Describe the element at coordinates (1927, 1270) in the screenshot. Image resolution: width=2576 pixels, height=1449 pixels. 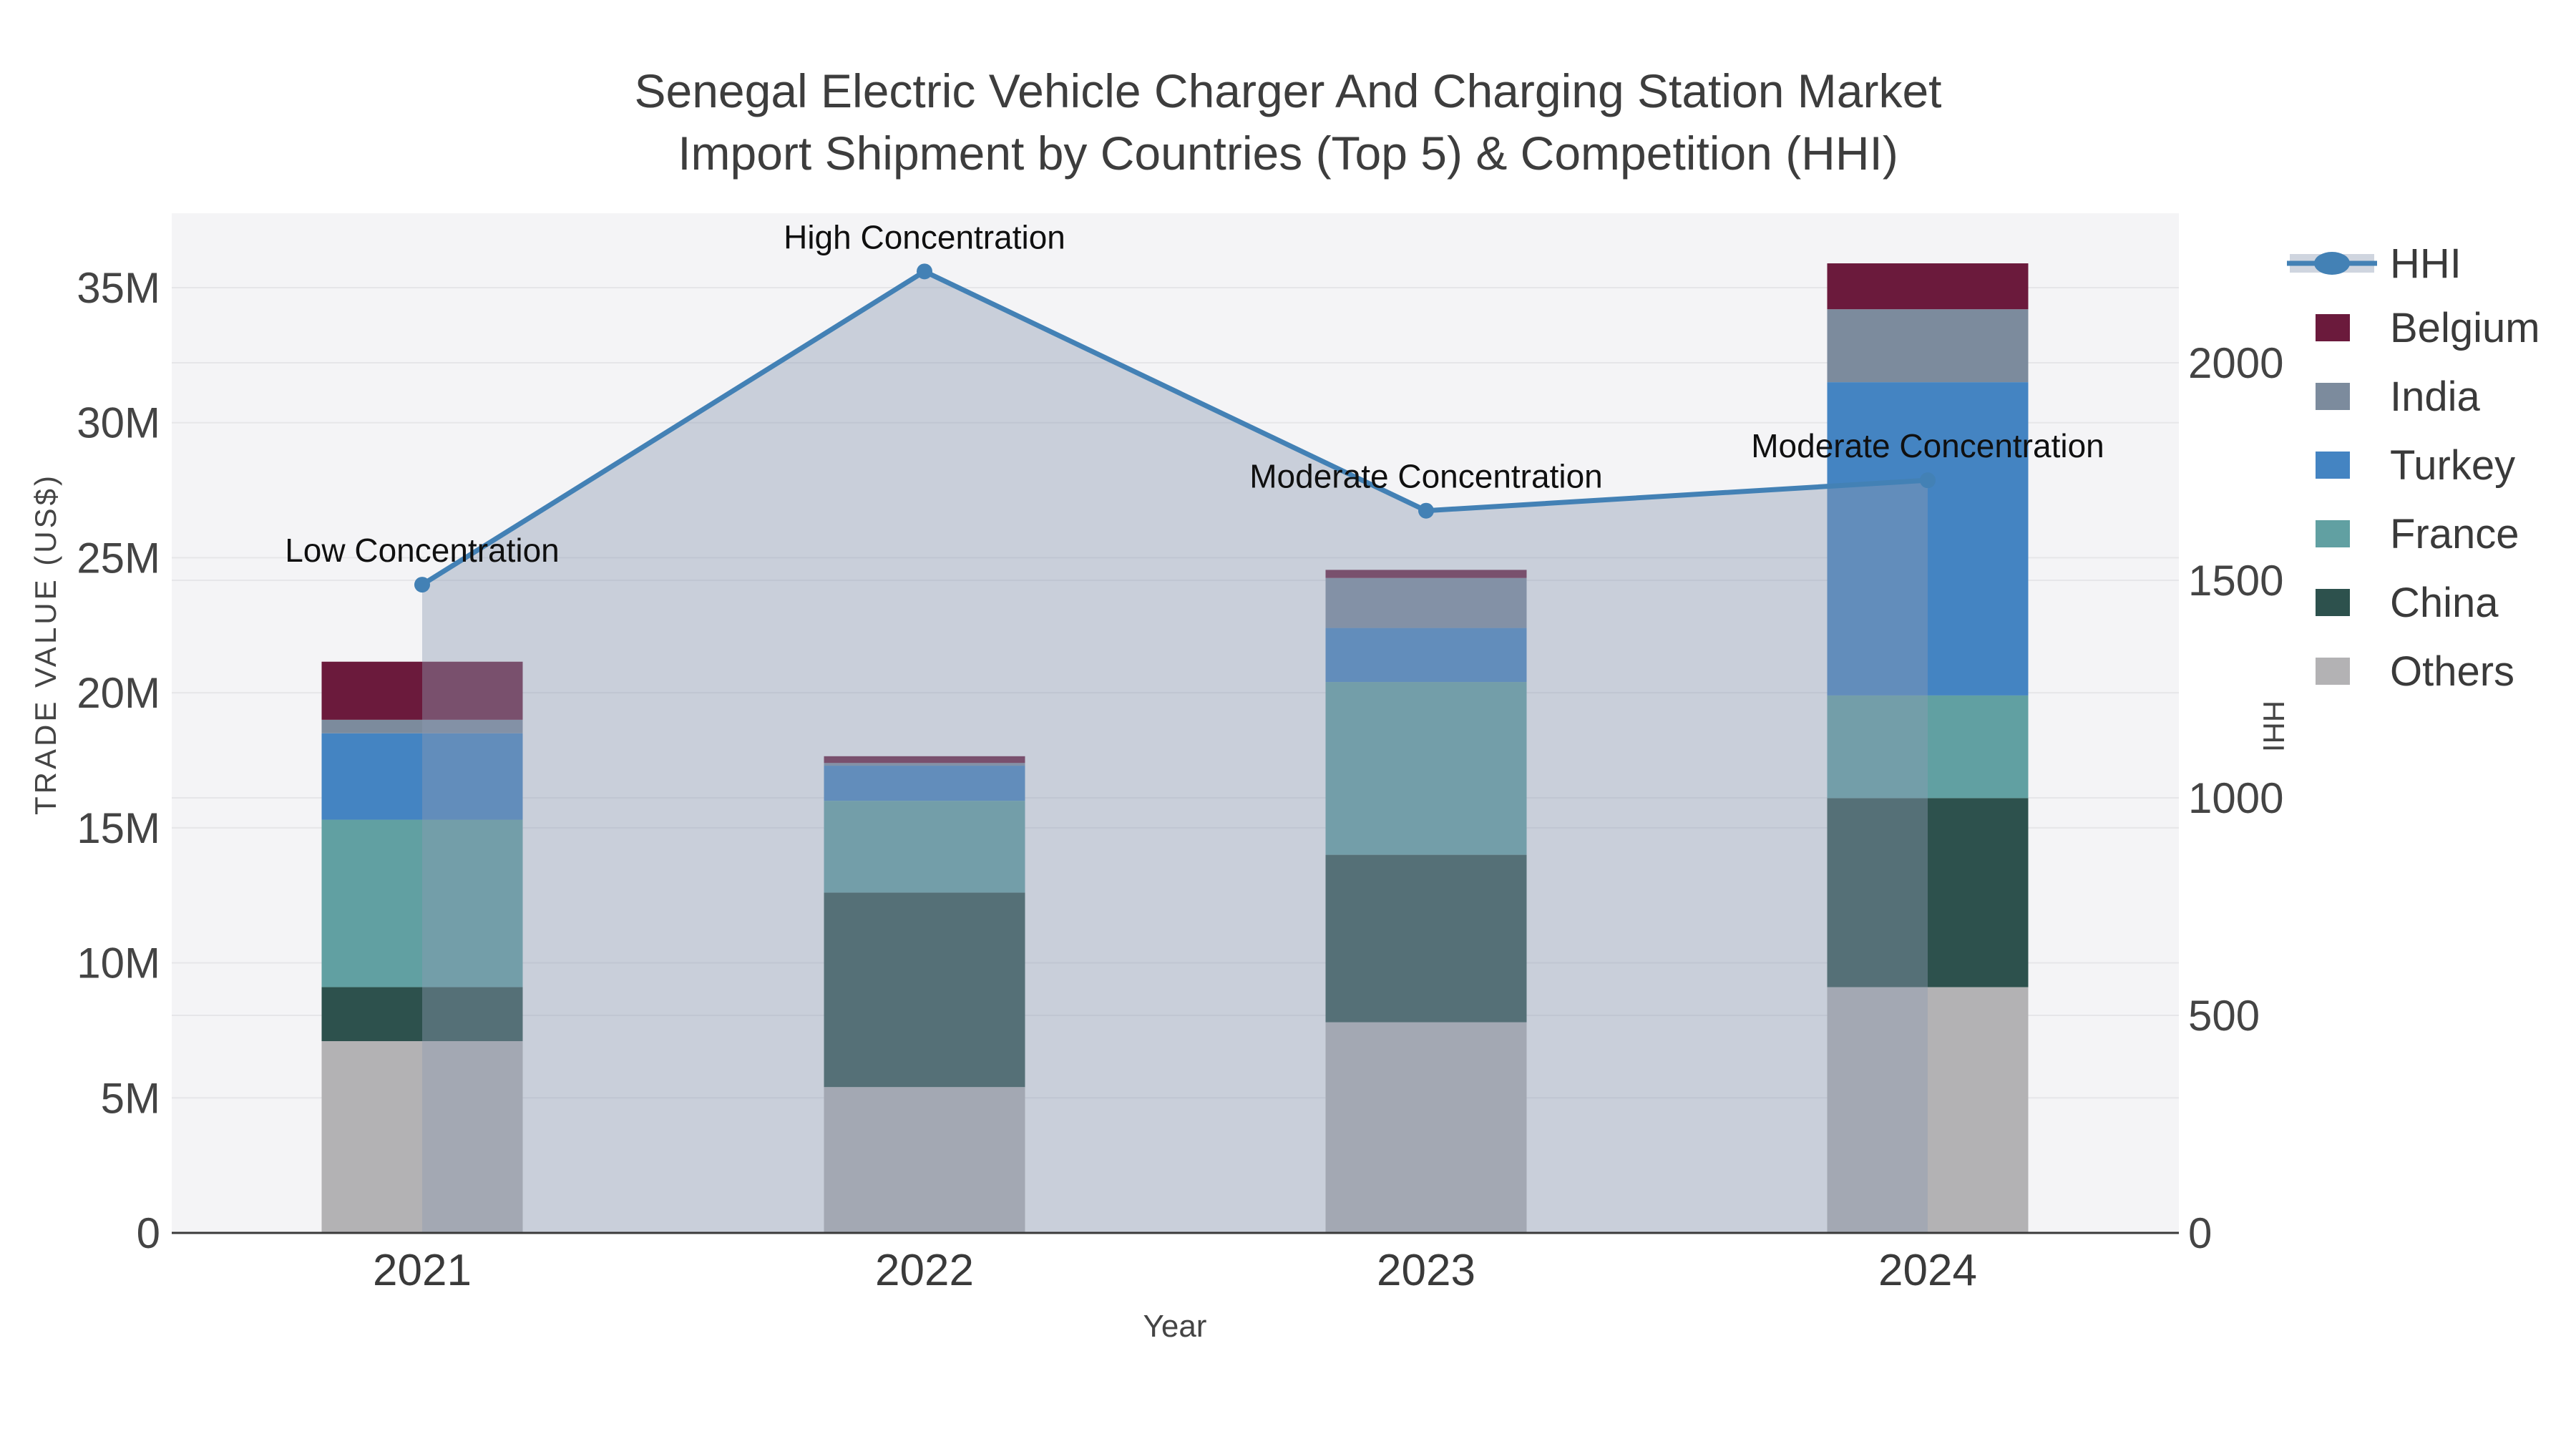
I see `year-tick-label-2024: 2024` at that location.